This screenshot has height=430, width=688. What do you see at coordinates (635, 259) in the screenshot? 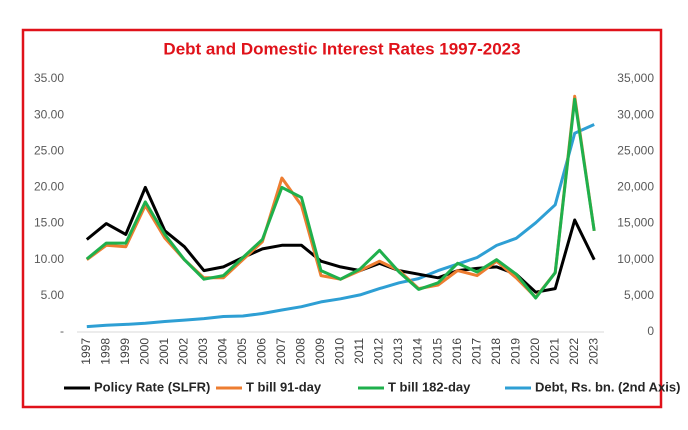
I see `y2-tick-label: 10,000` at bounding box center [635, 259].